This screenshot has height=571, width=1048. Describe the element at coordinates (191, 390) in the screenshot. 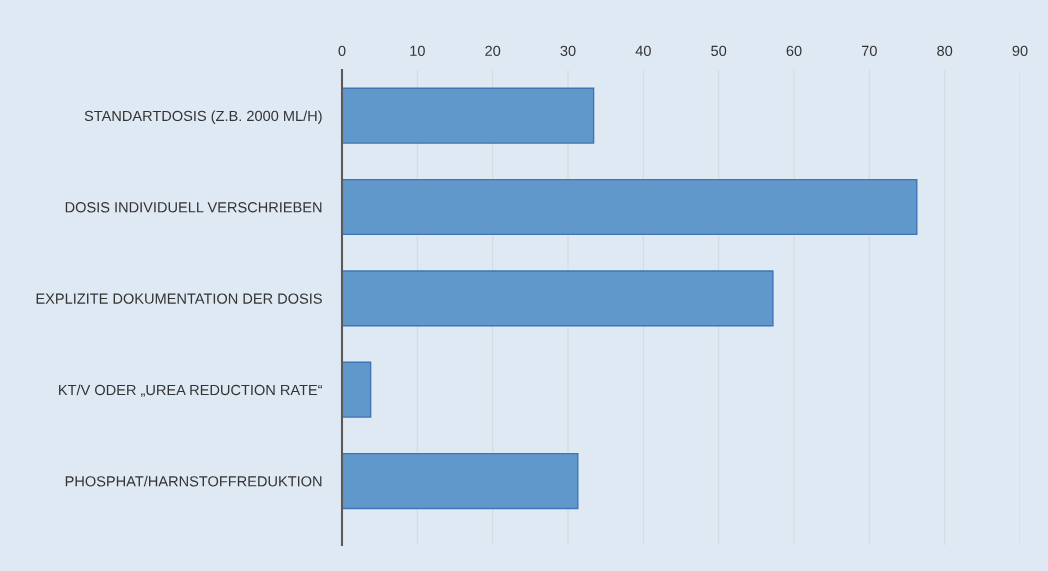

I see `y-tick-label: KT/V ODER „UREA REDUCTION RATE“` at that location.